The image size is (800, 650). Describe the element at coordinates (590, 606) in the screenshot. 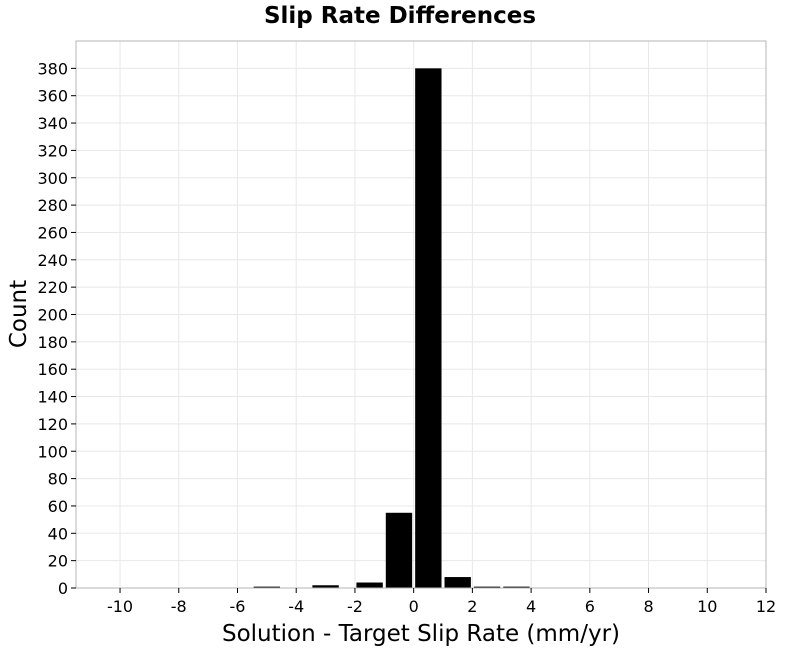

I see `x-tick-label: 6` at that location.